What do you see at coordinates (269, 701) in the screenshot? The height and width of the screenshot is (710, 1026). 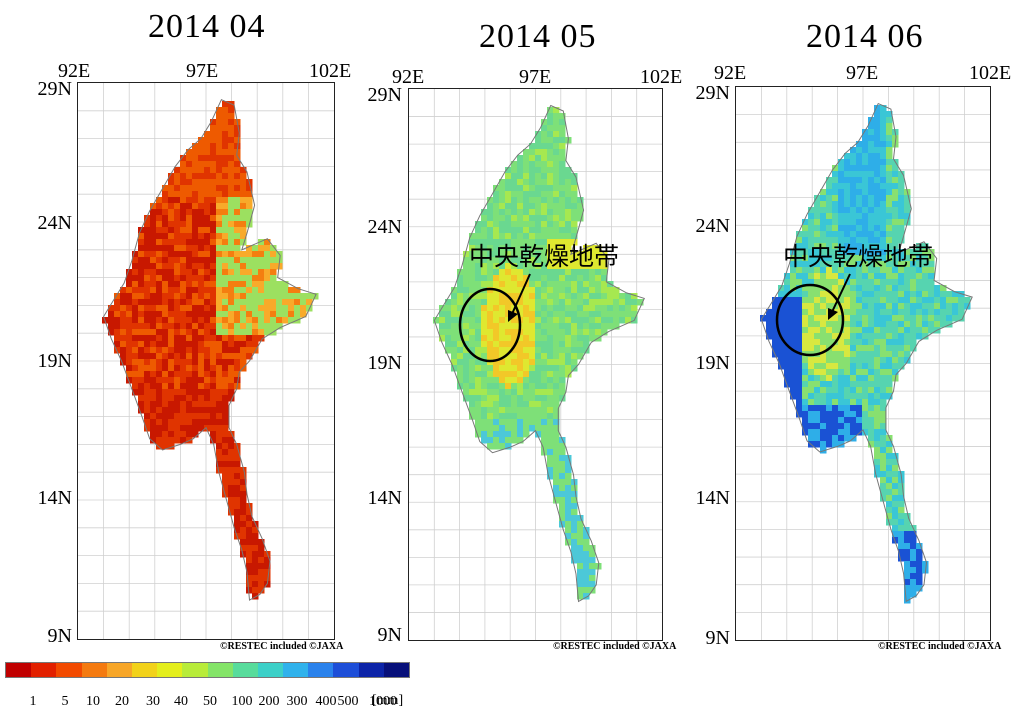 I see `legend-tick-label: 200` at bounding box center [269, 701].